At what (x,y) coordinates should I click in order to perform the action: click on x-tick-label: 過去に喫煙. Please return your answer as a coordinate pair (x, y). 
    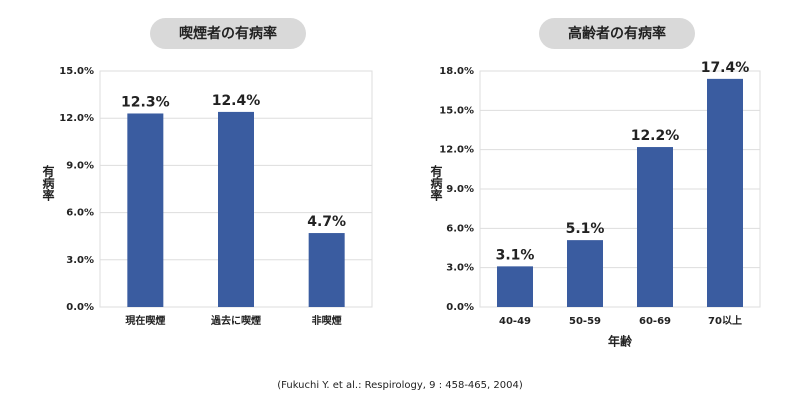
    Looking at the image, I should click on (235, 320).